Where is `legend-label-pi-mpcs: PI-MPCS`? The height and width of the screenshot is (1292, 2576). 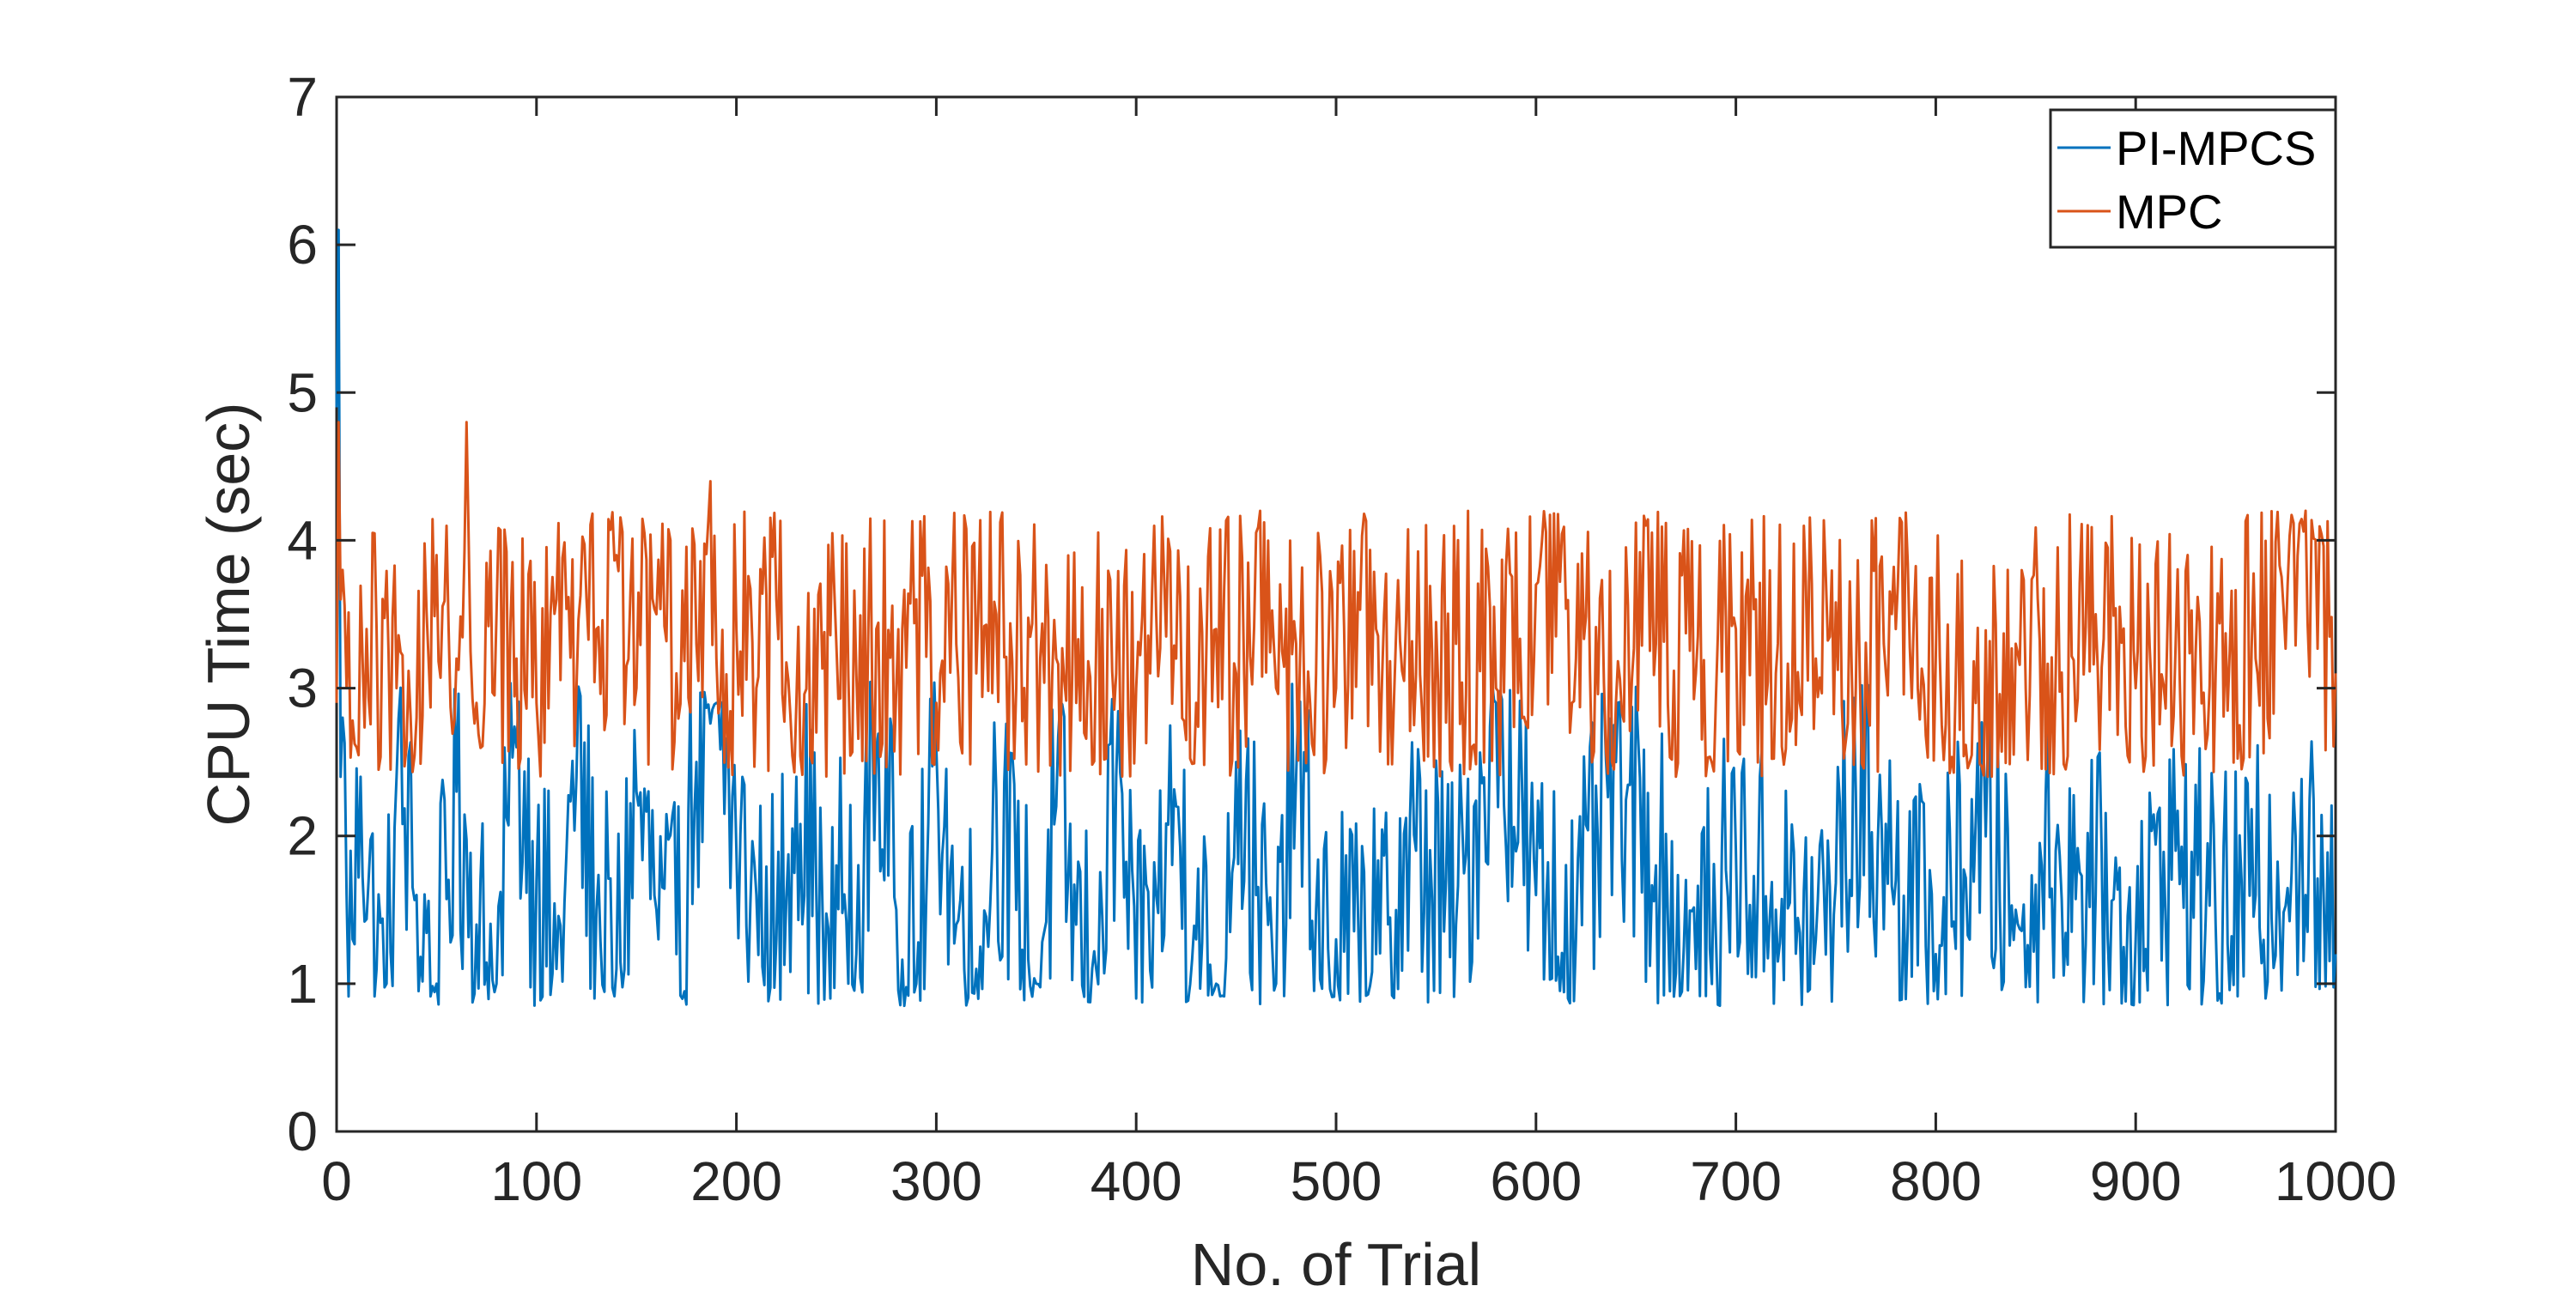
legend-label-pi-mpcs: PI-MPCS is located at coordinates (2216, 148).